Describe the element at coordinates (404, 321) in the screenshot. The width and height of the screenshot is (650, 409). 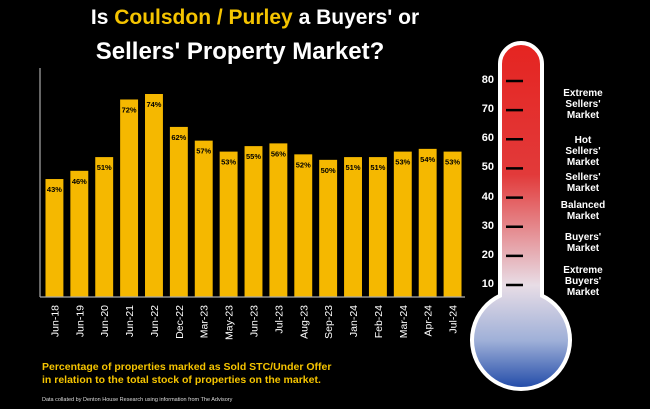
I see `x-tick-label: Mar-24` at that location.